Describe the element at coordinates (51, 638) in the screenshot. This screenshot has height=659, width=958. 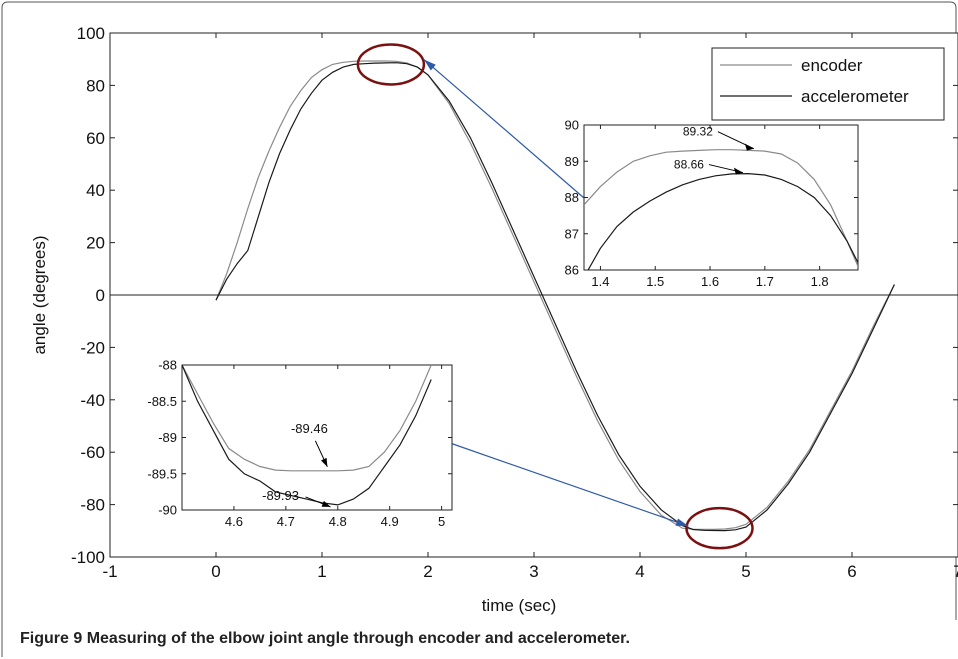
I see `figure-label: Figure 9` at that location.